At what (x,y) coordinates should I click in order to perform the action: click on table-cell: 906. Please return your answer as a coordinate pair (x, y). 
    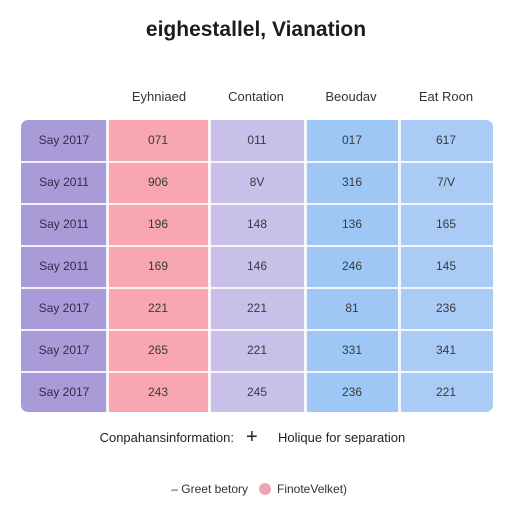
    Looking at the image, I should click on (158, 182).